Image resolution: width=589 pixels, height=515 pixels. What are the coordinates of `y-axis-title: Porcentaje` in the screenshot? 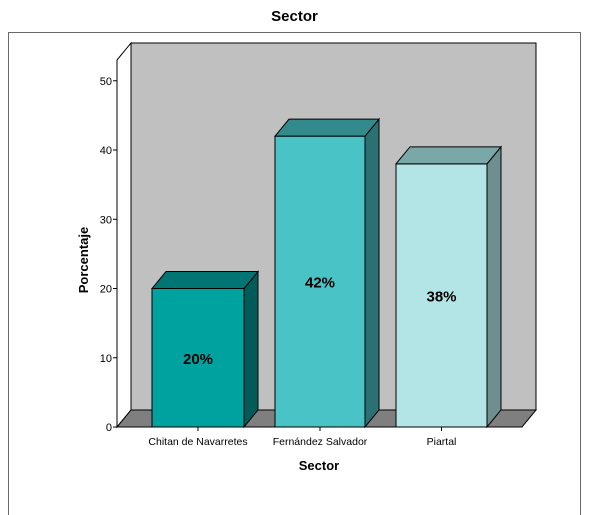 It's located at (83, 260).